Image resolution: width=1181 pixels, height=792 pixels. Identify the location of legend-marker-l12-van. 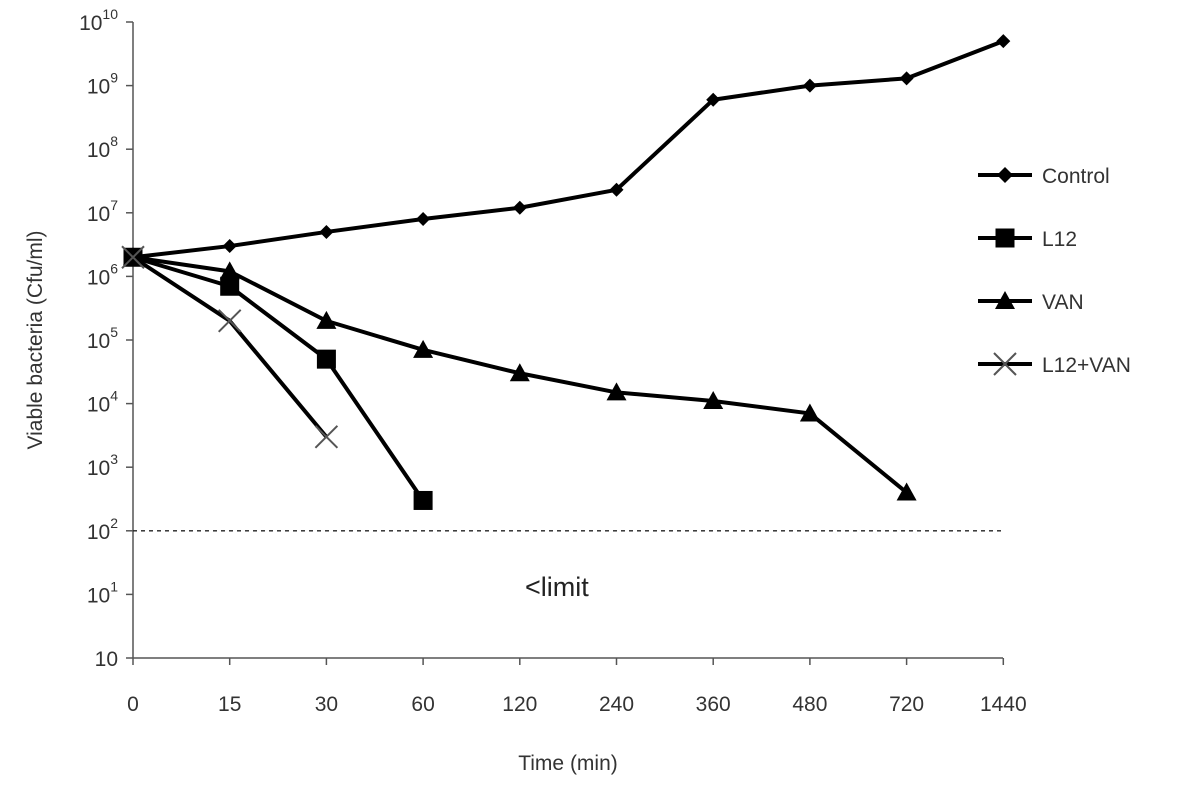
(1005, 364).